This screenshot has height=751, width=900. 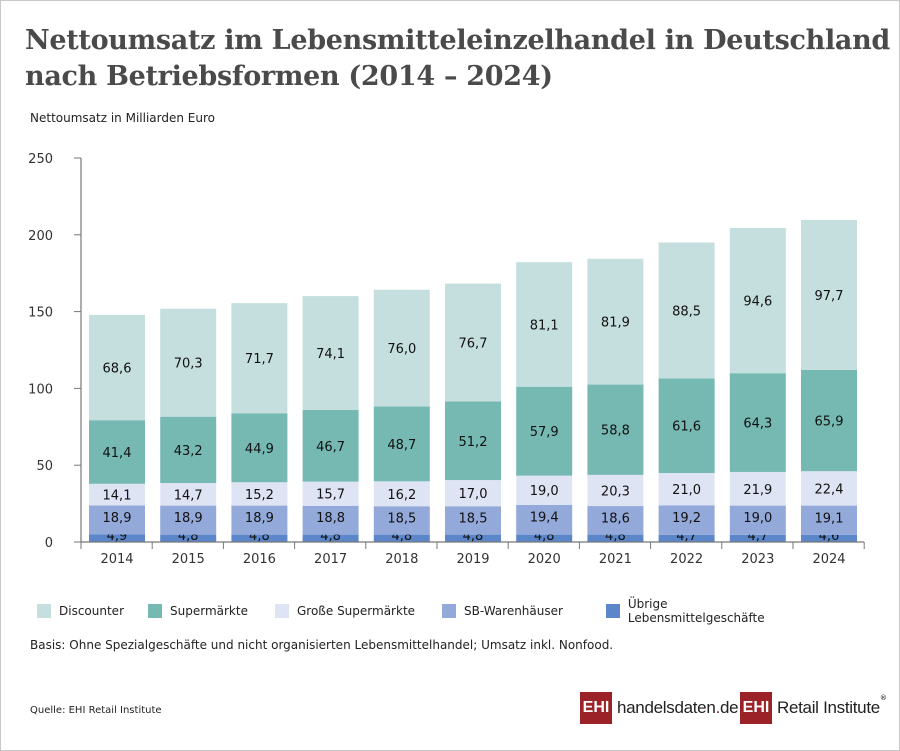 I want to click on legend-label: Supermärkte, so click(x=209, y=611).